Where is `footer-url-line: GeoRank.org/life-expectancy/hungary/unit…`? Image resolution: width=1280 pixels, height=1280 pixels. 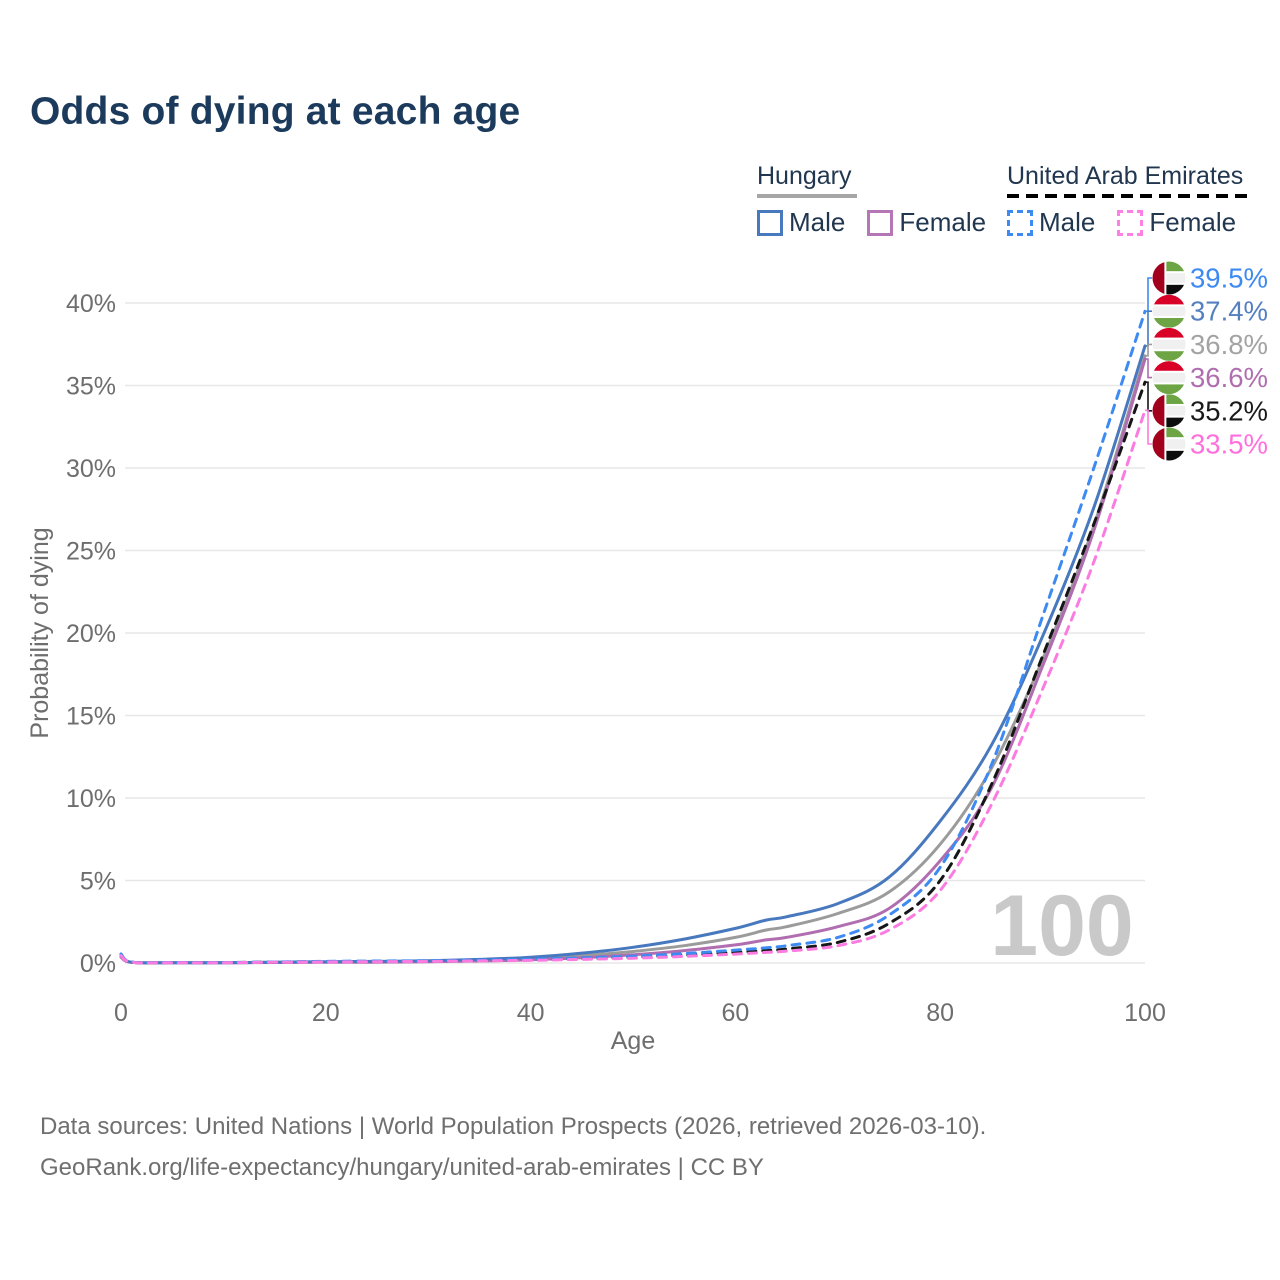
footer-url-line: GeoRank.org/life-expectancy/hungary/unit… is located at coordinates (402, 1167).